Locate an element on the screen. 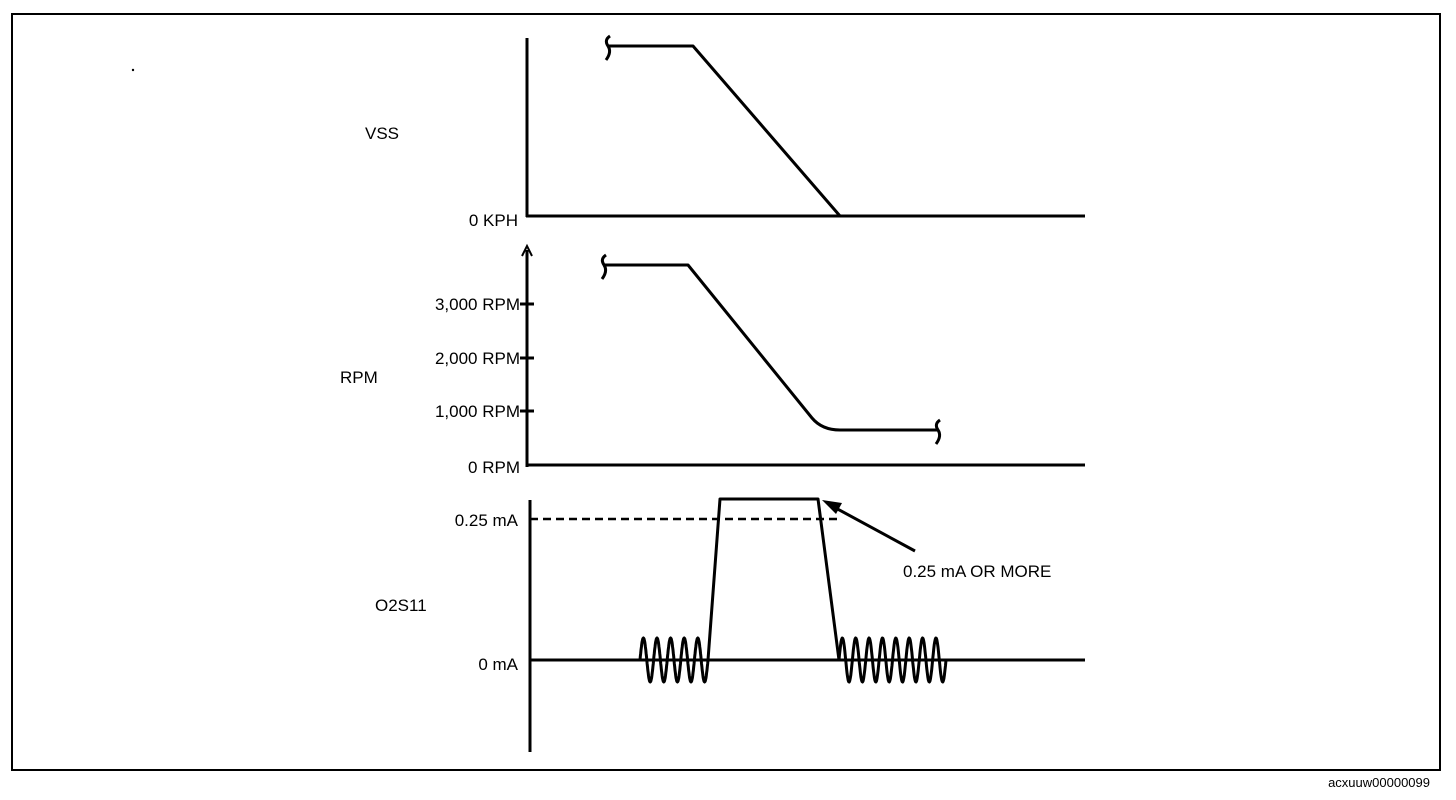  o2s11-oscillation-before is located at coordinates (674, 660).